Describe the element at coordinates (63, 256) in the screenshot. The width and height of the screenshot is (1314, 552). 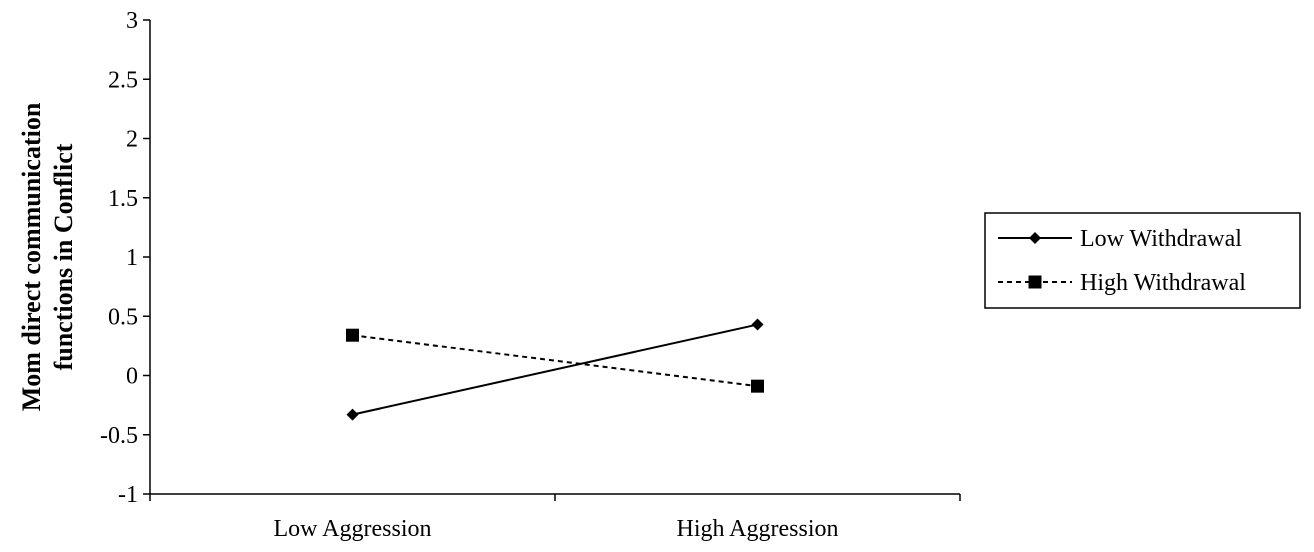
I see `y-axis-label-line-2: functions in Conflict` at that location.